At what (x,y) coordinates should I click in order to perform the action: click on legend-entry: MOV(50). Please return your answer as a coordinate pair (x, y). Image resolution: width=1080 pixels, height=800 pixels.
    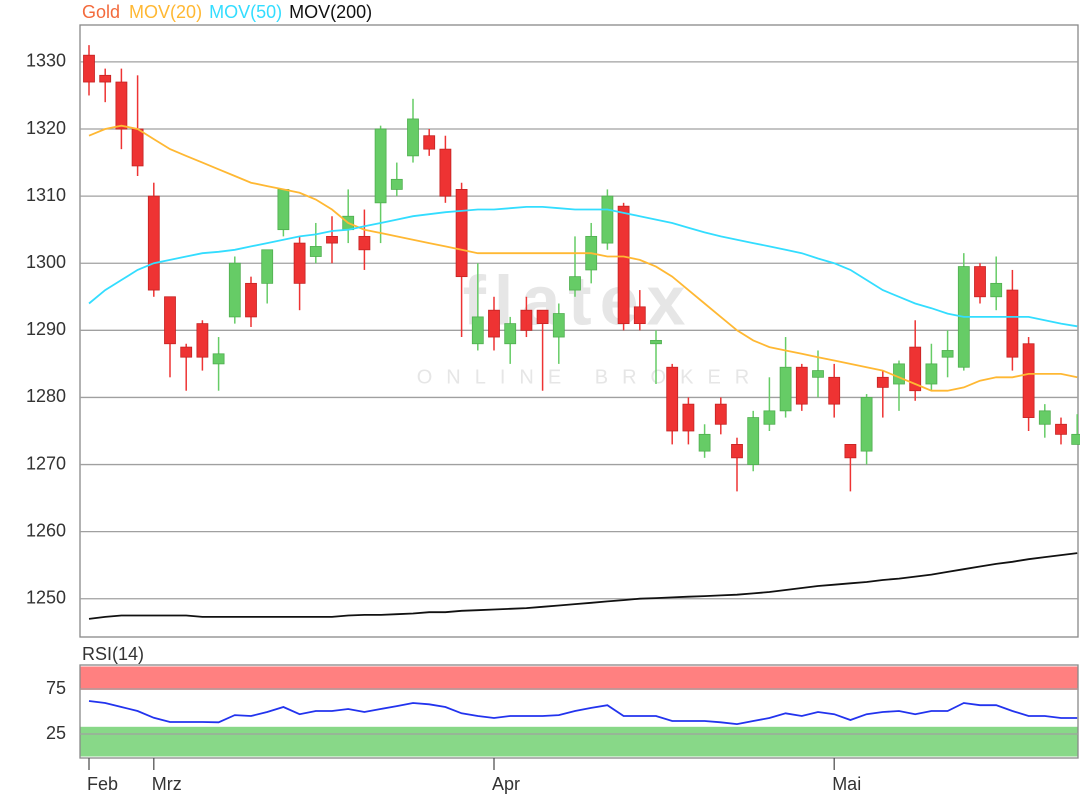
    Looking at the image, I should click on (245, 12).